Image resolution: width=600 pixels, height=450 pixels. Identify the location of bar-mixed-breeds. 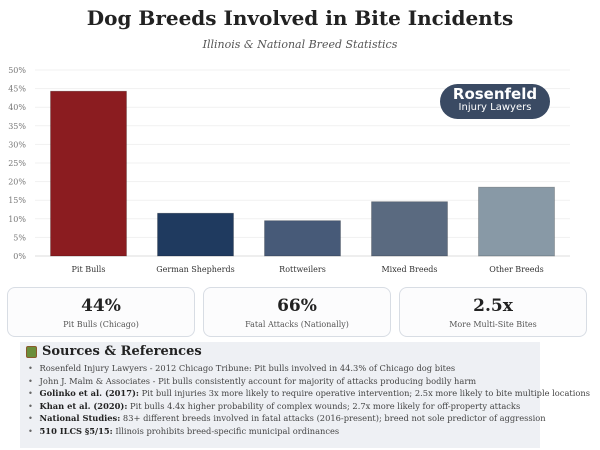
(409, 229).